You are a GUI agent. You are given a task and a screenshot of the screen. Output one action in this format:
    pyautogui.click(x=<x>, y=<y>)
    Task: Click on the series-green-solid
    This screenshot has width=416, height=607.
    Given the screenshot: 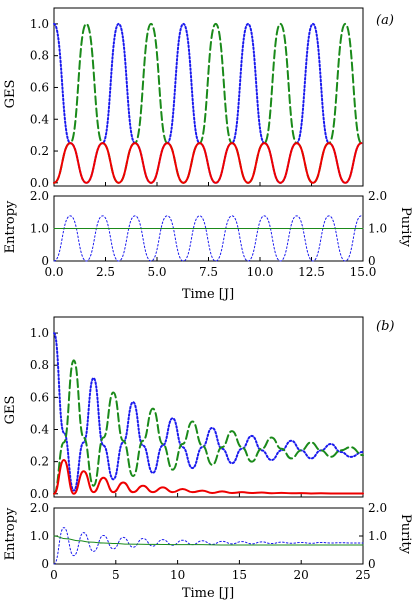 What is the action you would take?
    pyautogui.click(x=208, y=540)
    